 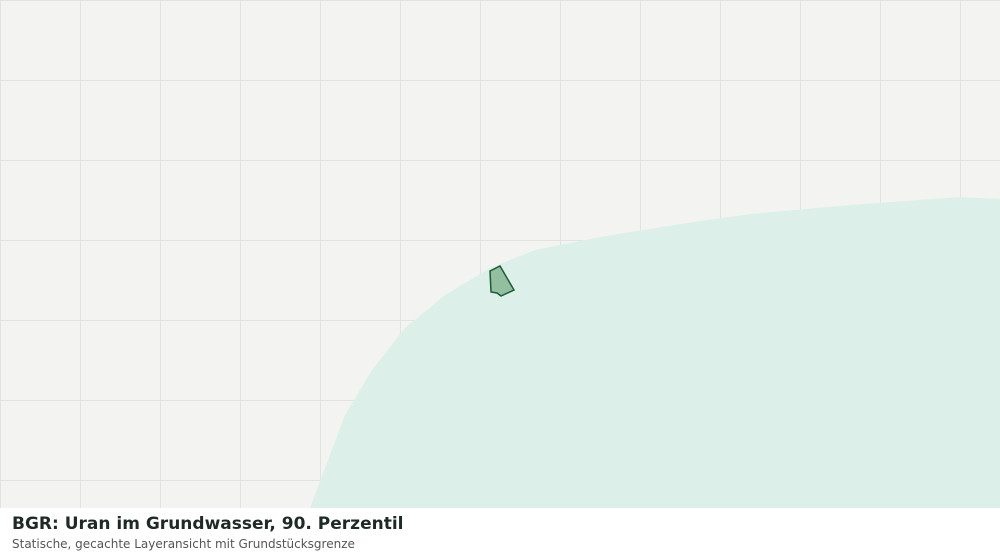 What do you see at coordinates (502, 281) in the screenshot?
I see `parcel-boundary` at bounding box center [502, 281].